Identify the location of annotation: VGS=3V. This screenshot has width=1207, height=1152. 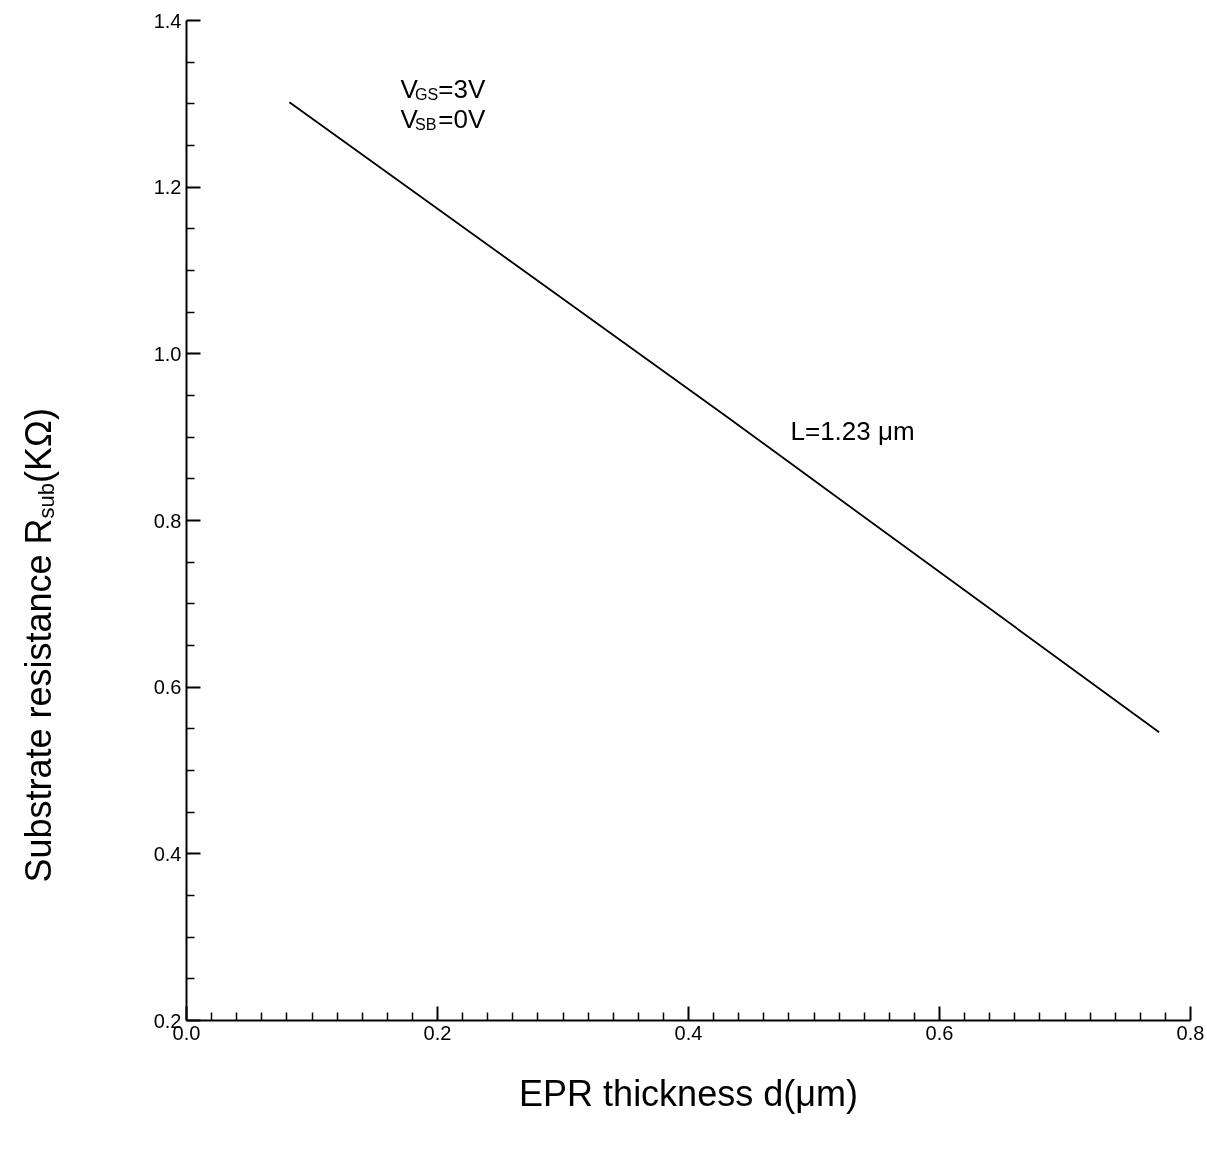
(443, 88).